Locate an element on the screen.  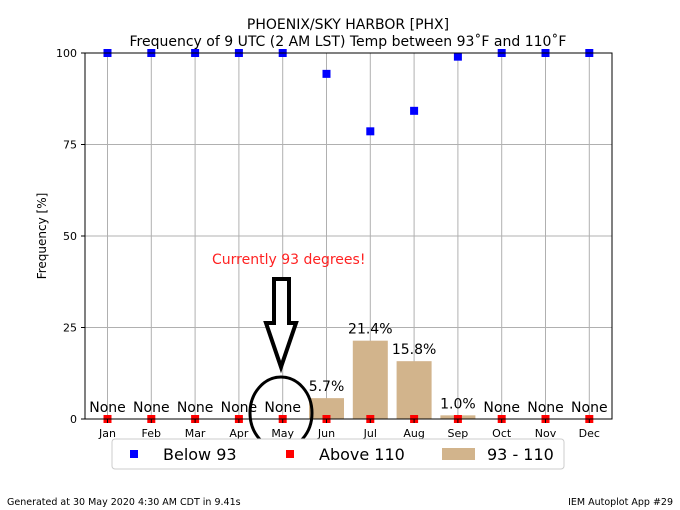
legend-marker-below is located at coordinates (134, 454).